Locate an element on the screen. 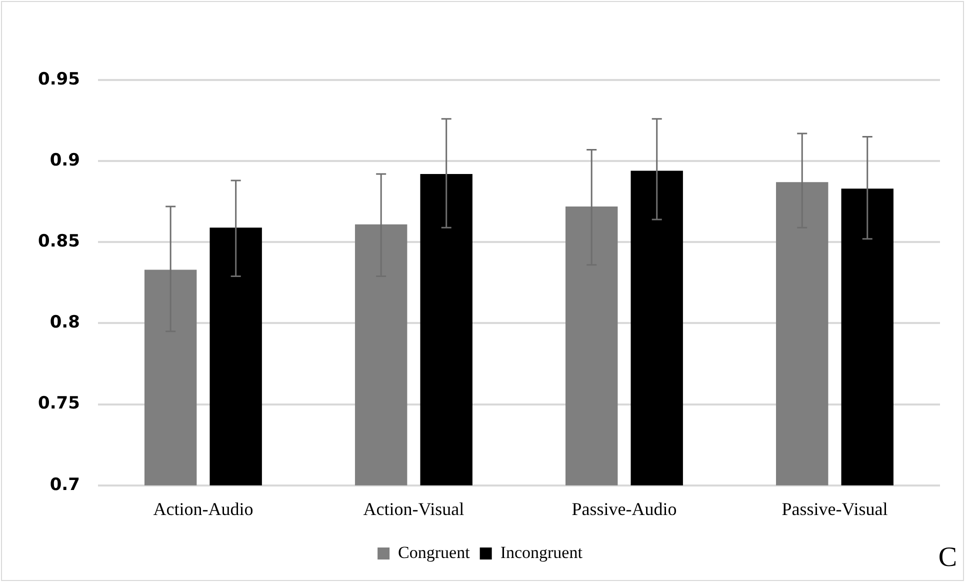 This screenshot has width=965, height=582. x-tick-label: Passive-Audio is located at coordinates (624, 508).